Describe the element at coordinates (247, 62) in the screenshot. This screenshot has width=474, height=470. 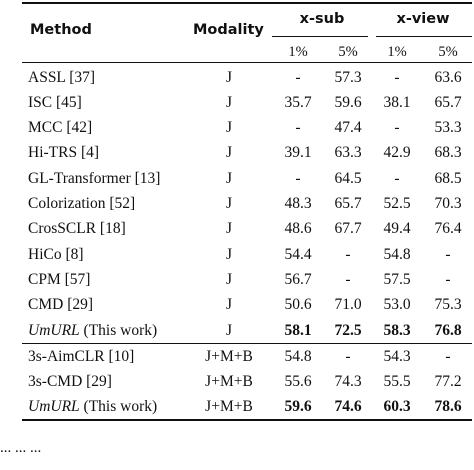
I see `header-rule` at that location.